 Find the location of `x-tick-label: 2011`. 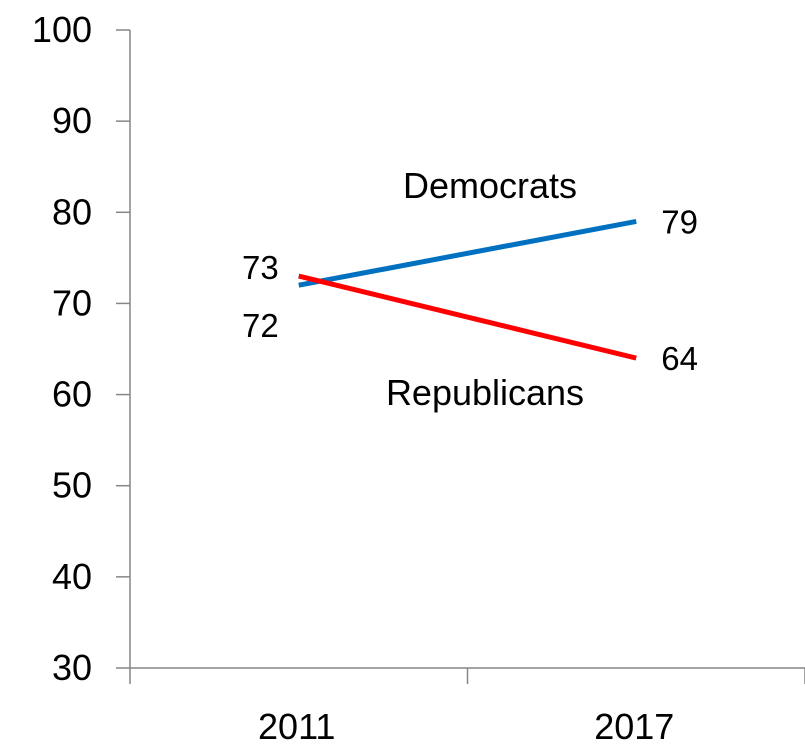

x-tick-label: 2011 is located at coordinates (296, 726).